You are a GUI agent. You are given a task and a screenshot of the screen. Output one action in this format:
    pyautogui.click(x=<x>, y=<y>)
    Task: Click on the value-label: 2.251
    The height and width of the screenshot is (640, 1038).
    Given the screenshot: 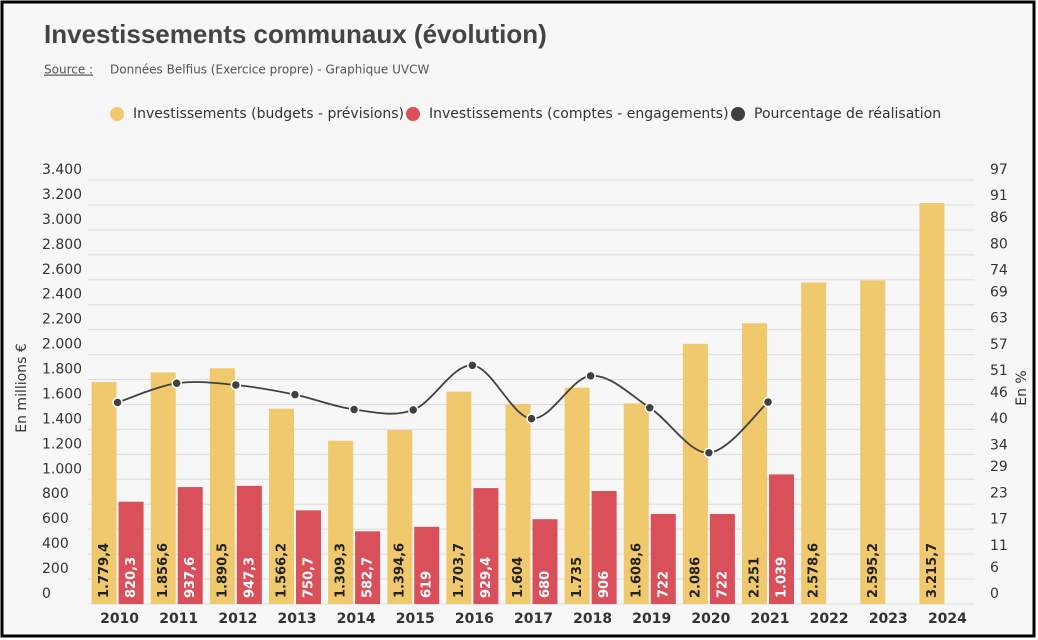 What is the action you would take?
    pyautogui.click(x=755, y=577)
    